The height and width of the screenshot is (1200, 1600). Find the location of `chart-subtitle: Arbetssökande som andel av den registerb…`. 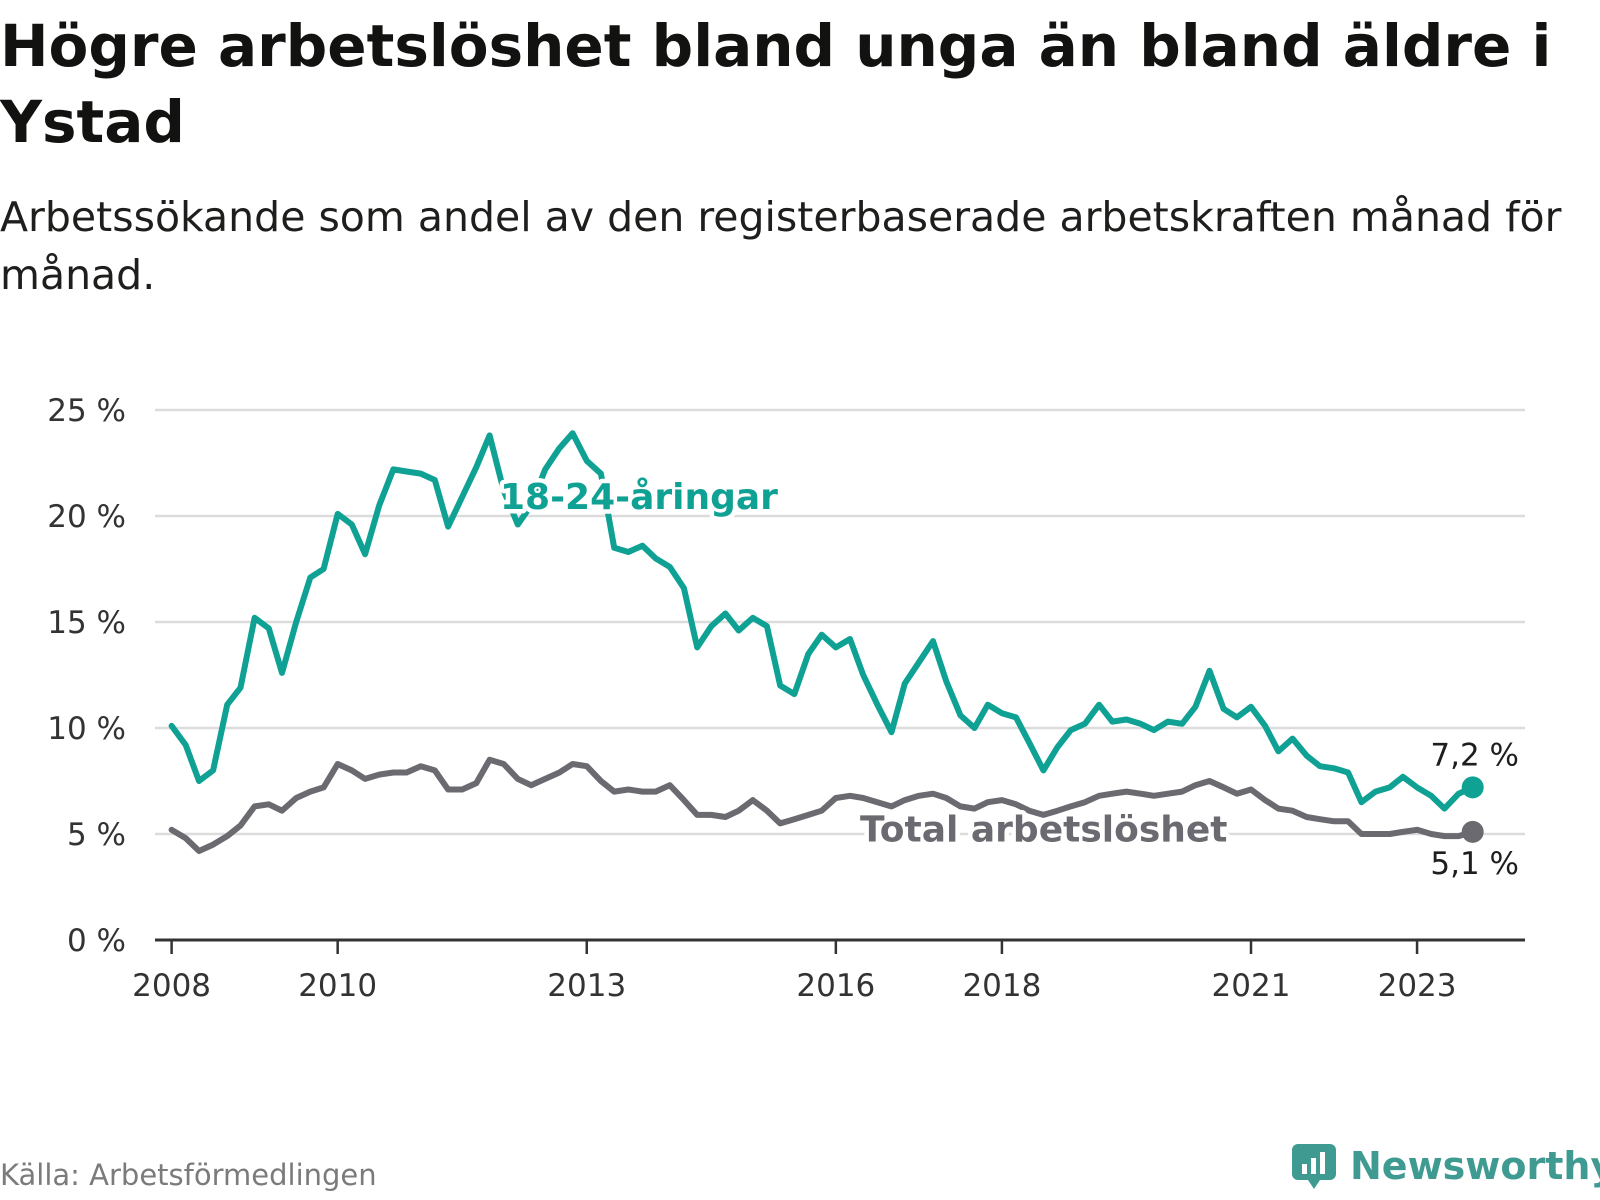

chart-subtitle: Arbetssökande som andel av den registerb… is located at coordinates (781, 246).